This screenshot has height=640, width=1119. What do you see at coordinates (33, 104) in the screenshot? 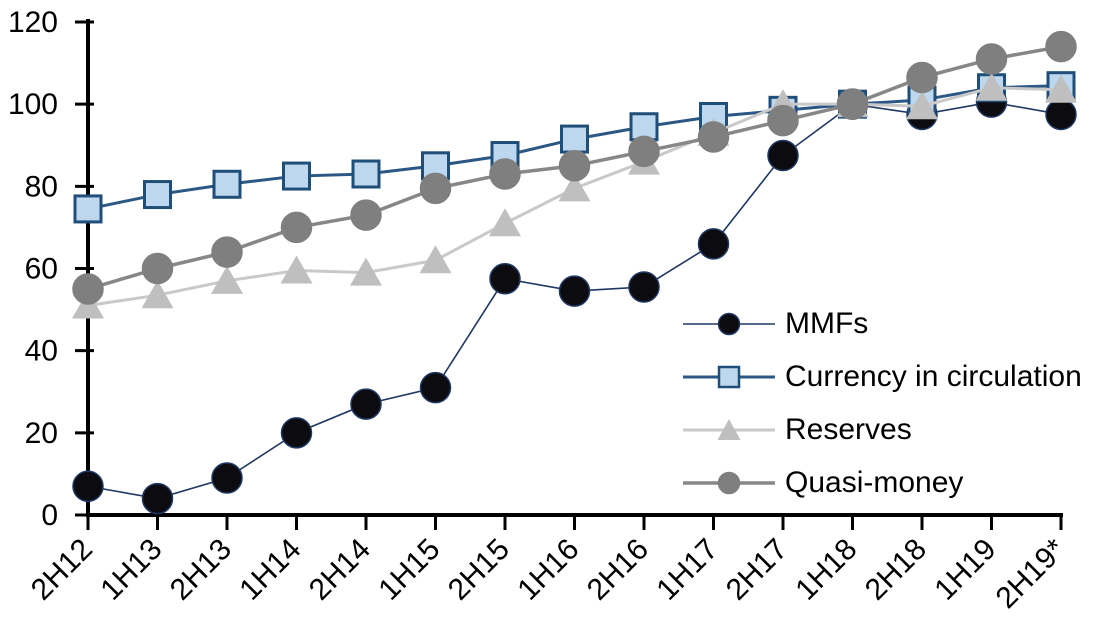
I see `y-axis-tick-label: 100` at bounding box center [33, 104].